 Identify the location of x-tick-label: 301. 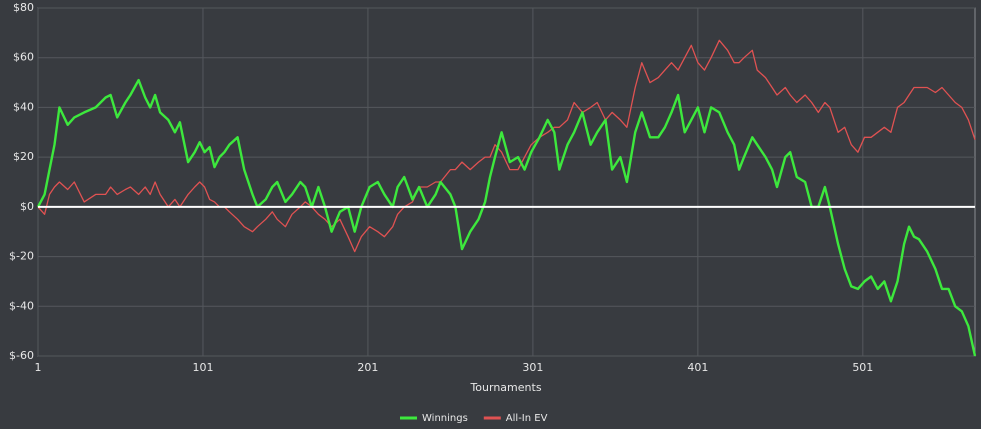
(532, 367).